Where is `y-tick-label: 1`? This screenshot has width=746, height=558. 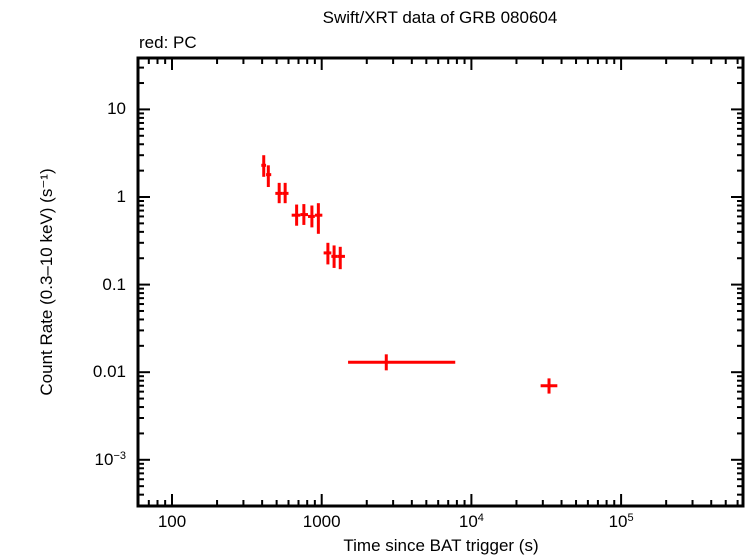
y-tick-label: 1 is located at coordinates (121, 196).